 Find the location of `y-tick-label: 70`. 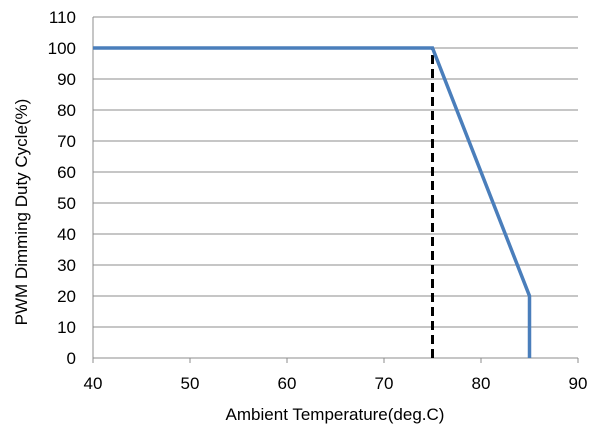

y-tick-label: 70 is located at coordinates (66, 141).